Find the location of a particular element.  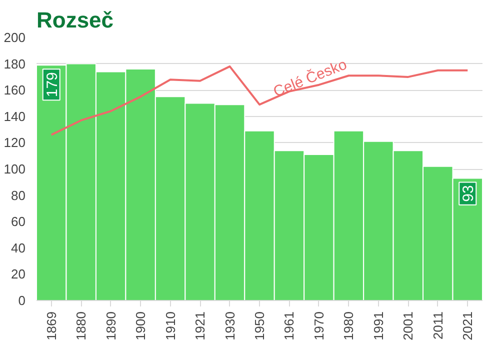

x-tick-label: 1880 is located at coordinates (81, 326).